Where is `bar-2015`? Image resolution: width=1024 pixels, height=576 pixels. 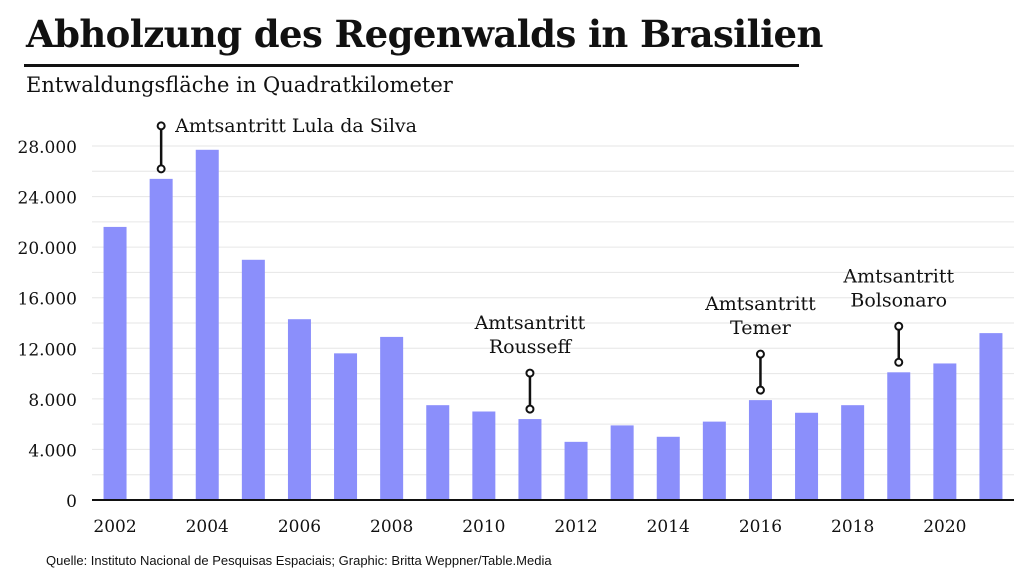
bar-2015 is located at coordinates (714, 460).